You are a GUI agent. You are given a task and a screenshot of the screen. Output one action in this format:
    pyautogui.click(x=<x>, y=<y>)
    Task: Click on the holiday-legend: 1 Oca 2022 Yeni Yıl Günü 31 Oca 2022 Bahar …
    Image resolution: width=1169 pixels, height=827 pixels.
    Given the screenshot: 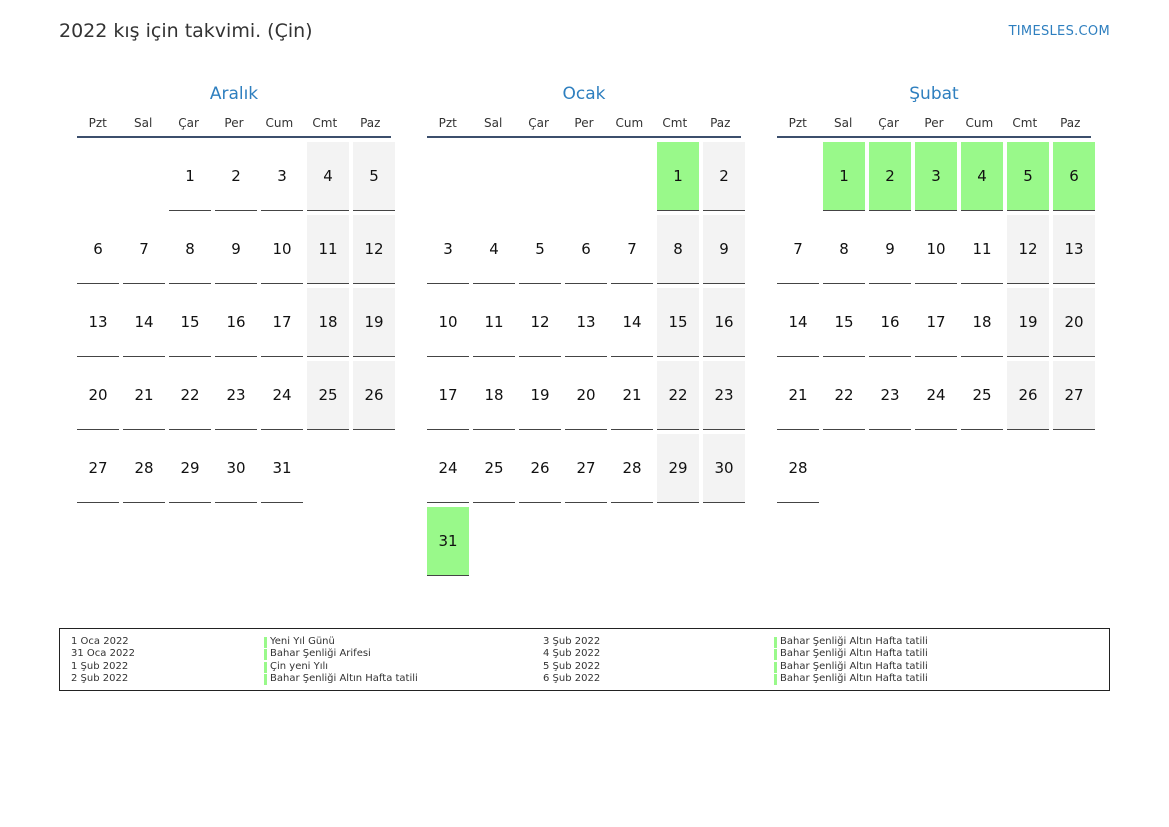 What is the action you would take?
    pyautogui.click(x=584, y=659)
    